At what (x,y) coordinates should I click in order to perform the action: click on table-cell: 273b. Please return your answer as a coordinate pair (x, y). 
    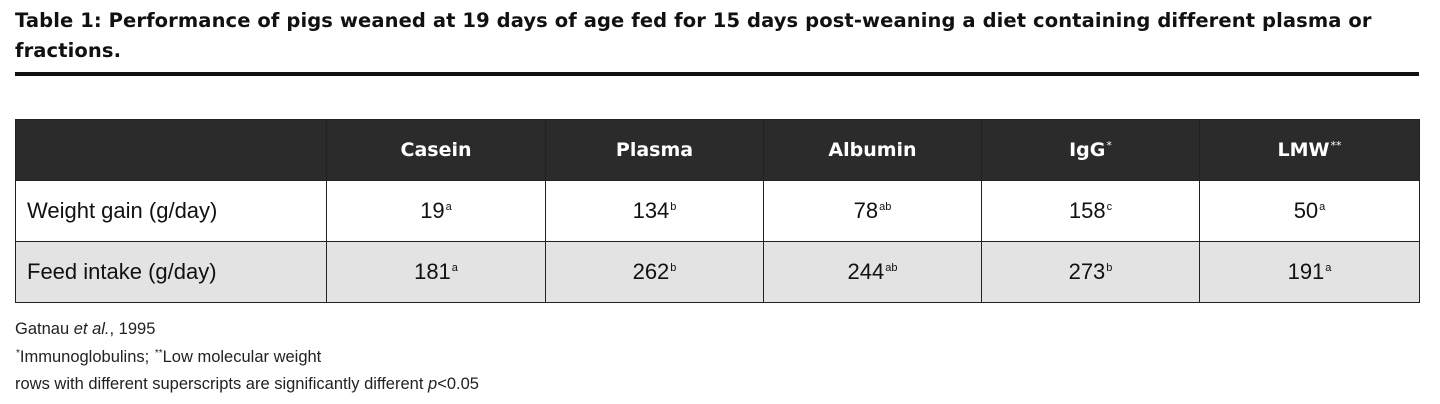
    Looking at the image, I should click on (1090, 272).